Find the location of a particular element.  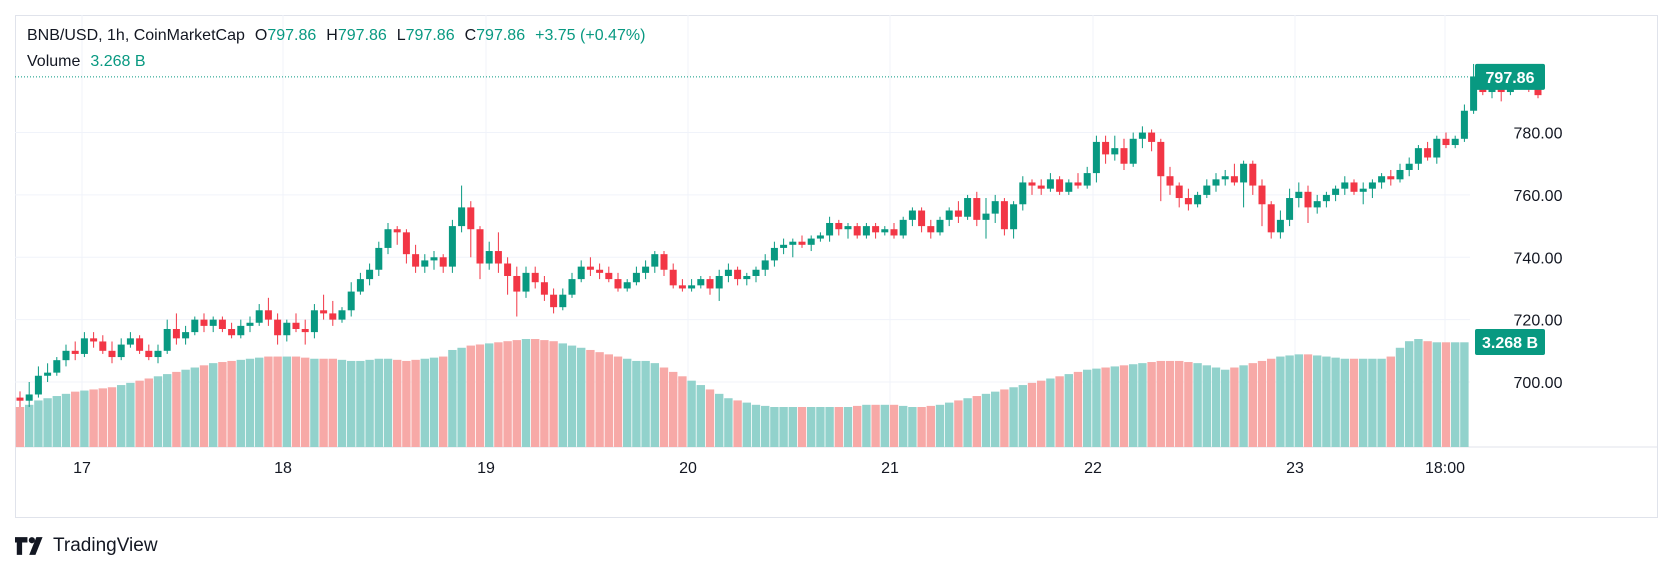

brand-name: TradingView is located at coordinates (105, 545).